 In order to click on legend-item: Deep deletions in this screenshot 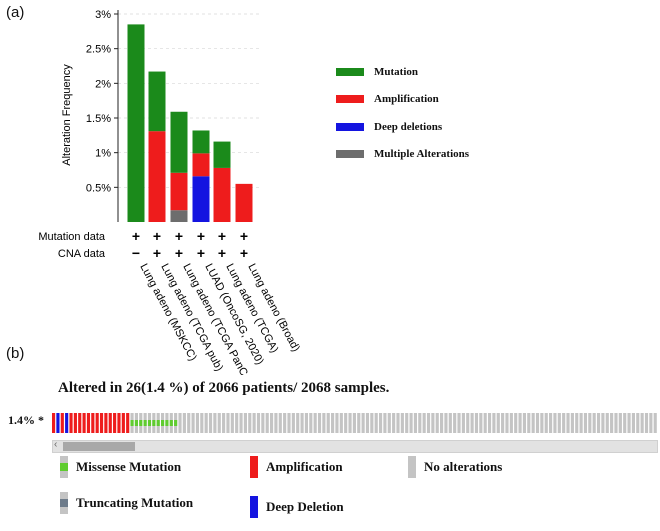, I will do `click(389, 127)`.